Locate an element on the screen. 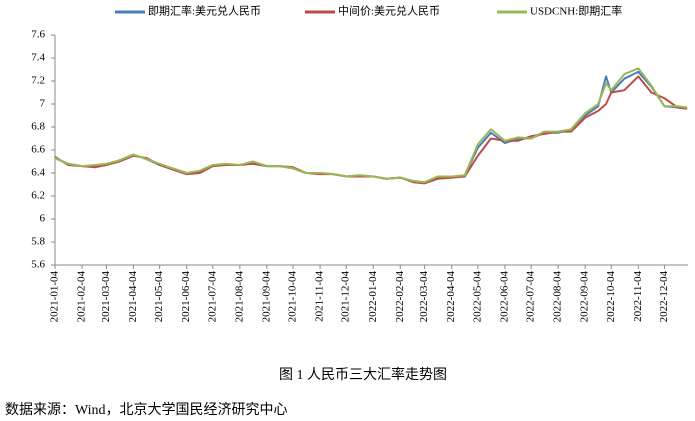  legend-label: USDCNH:即期汇率 is located at coordinates (576, 11).